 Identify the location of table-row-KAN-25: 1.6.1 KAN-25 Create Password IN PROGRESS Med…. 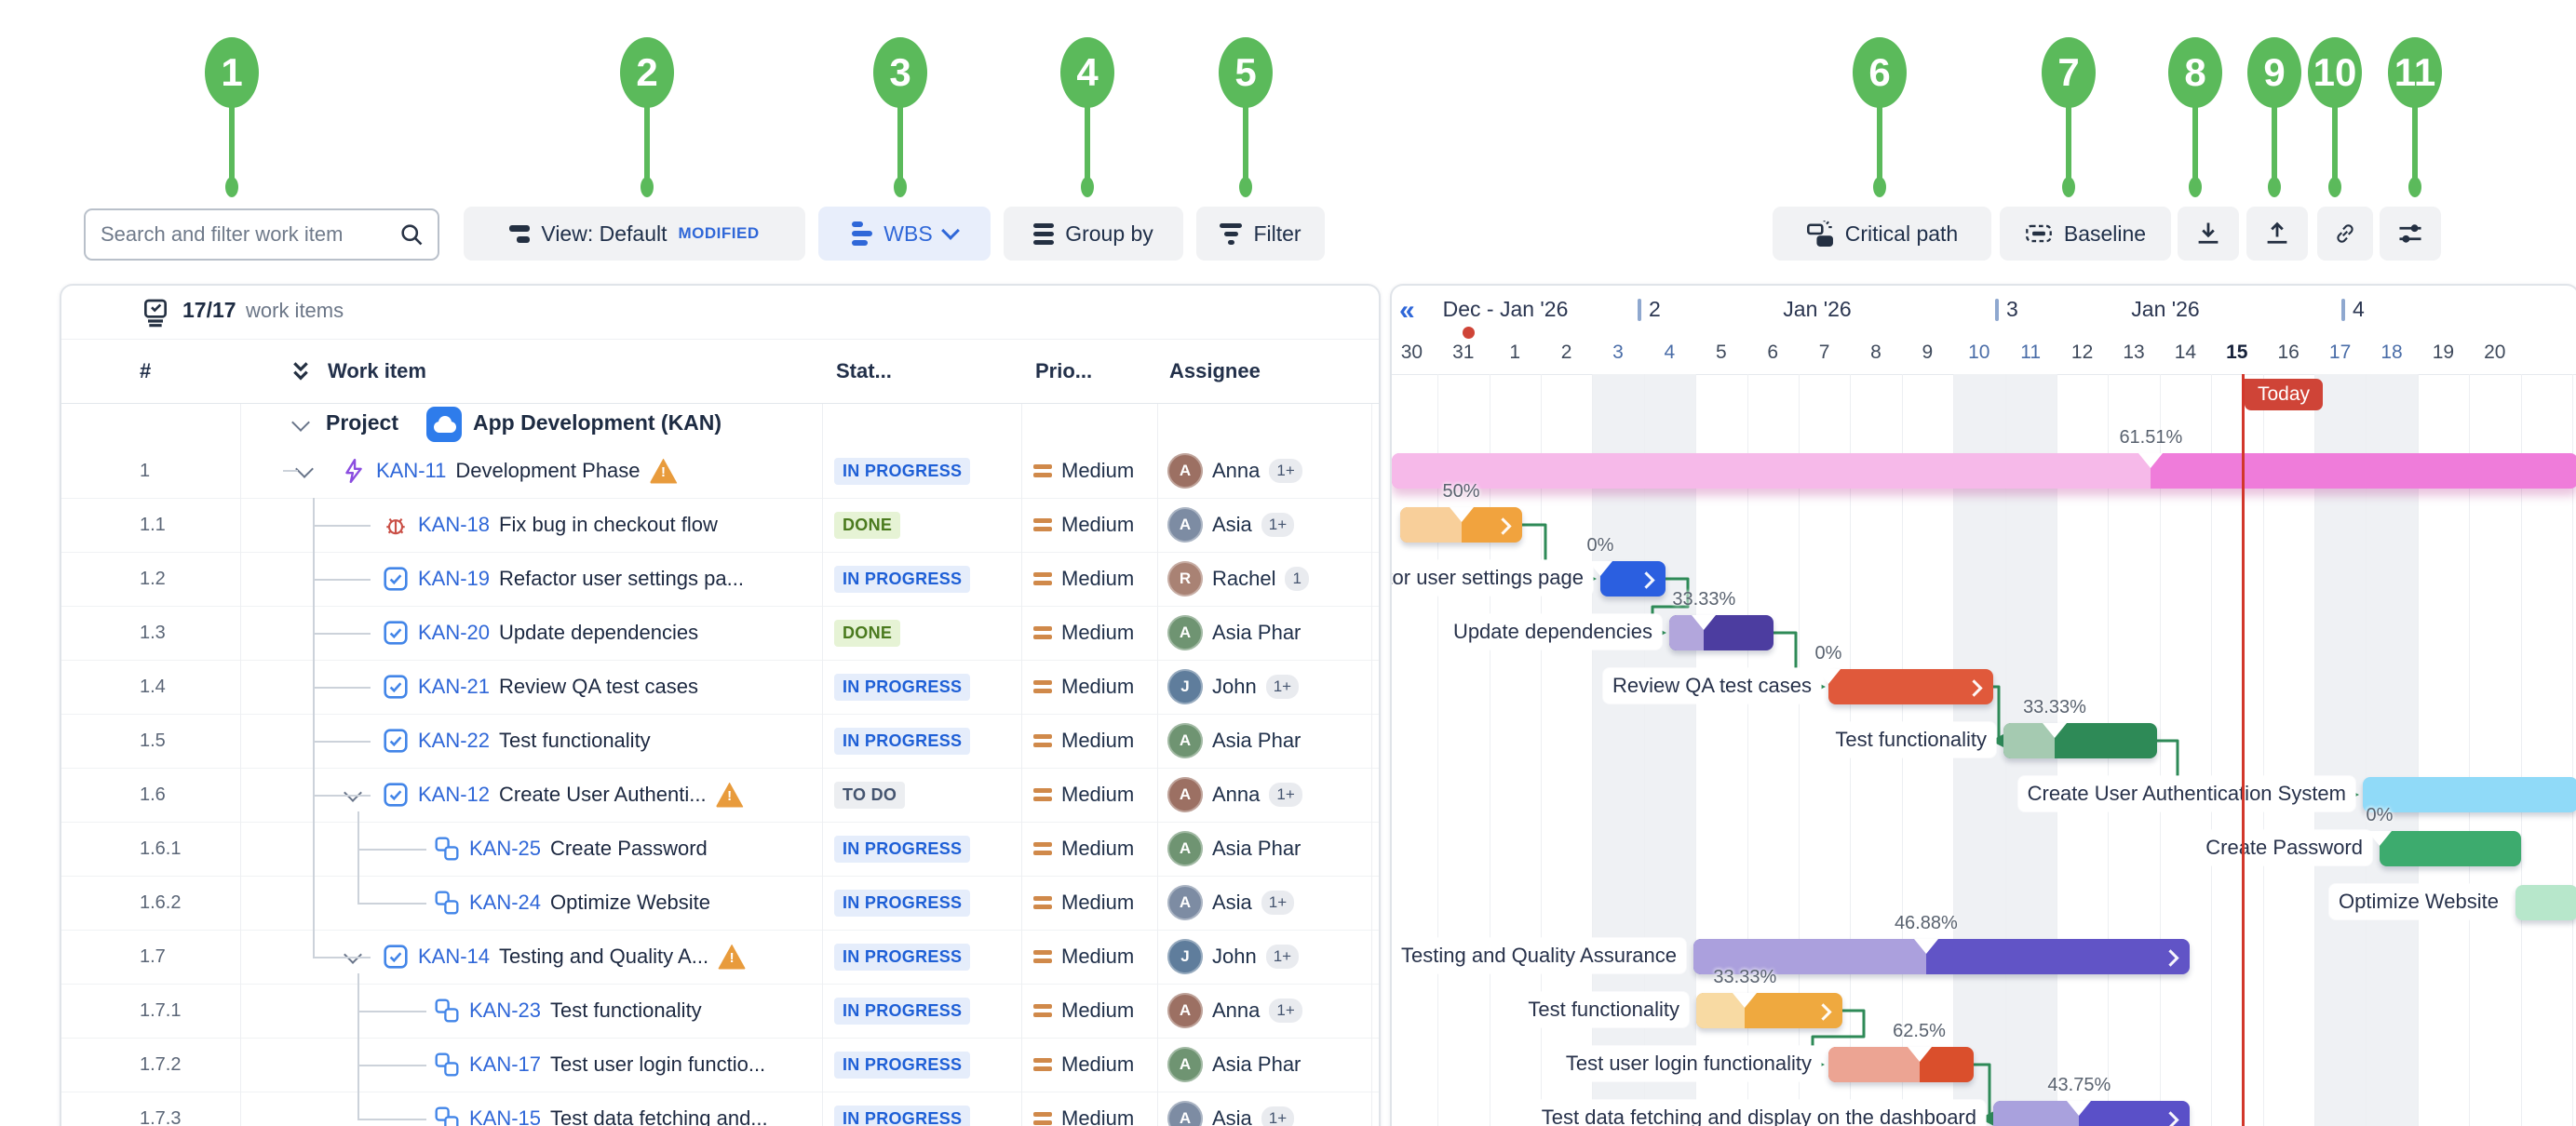
(720, 849).